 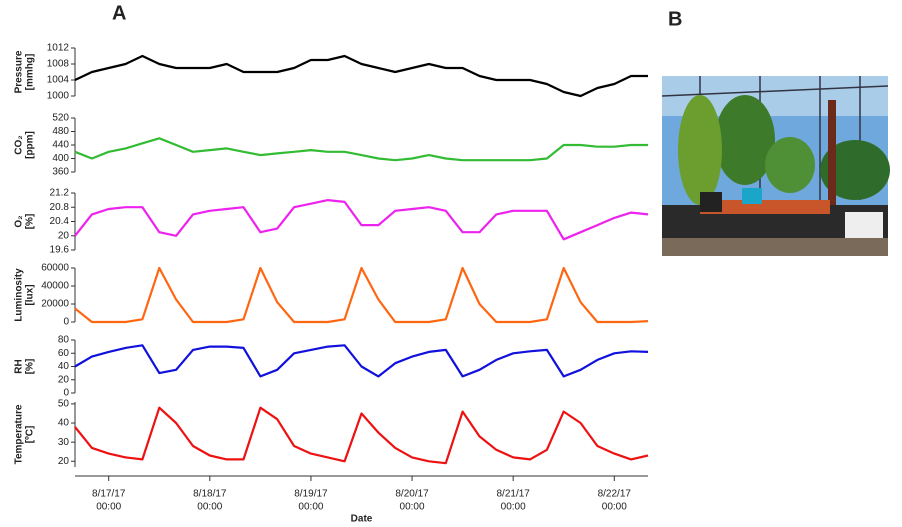 I want to click on y-tick-label: 80, so click(x=64, y=340).